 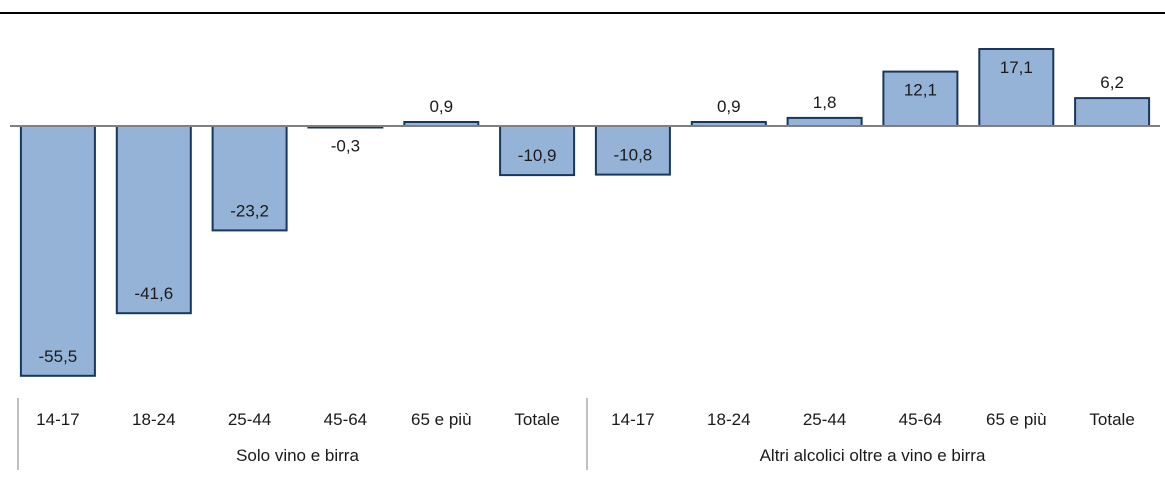 What do you see at coordinates (441, 419) in the screenshot?
I see `category-label-5: 65 e più` at bounding box center [441, 419].